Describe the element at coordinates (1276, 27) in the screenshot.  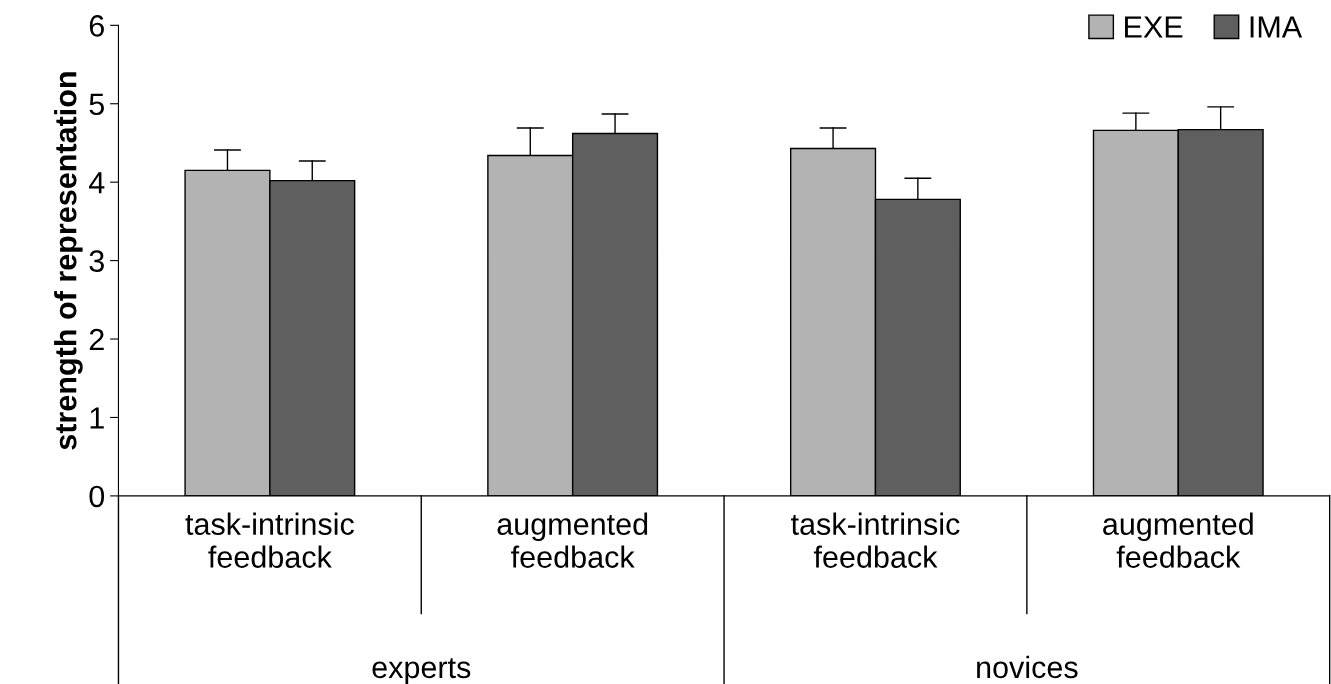
I see `legend-label: IMA` at that location.